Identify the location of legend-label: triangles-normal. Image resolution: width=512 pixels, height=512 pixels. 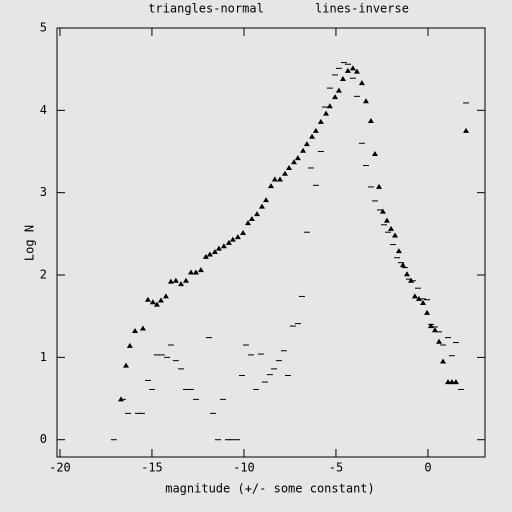
(206, 9).